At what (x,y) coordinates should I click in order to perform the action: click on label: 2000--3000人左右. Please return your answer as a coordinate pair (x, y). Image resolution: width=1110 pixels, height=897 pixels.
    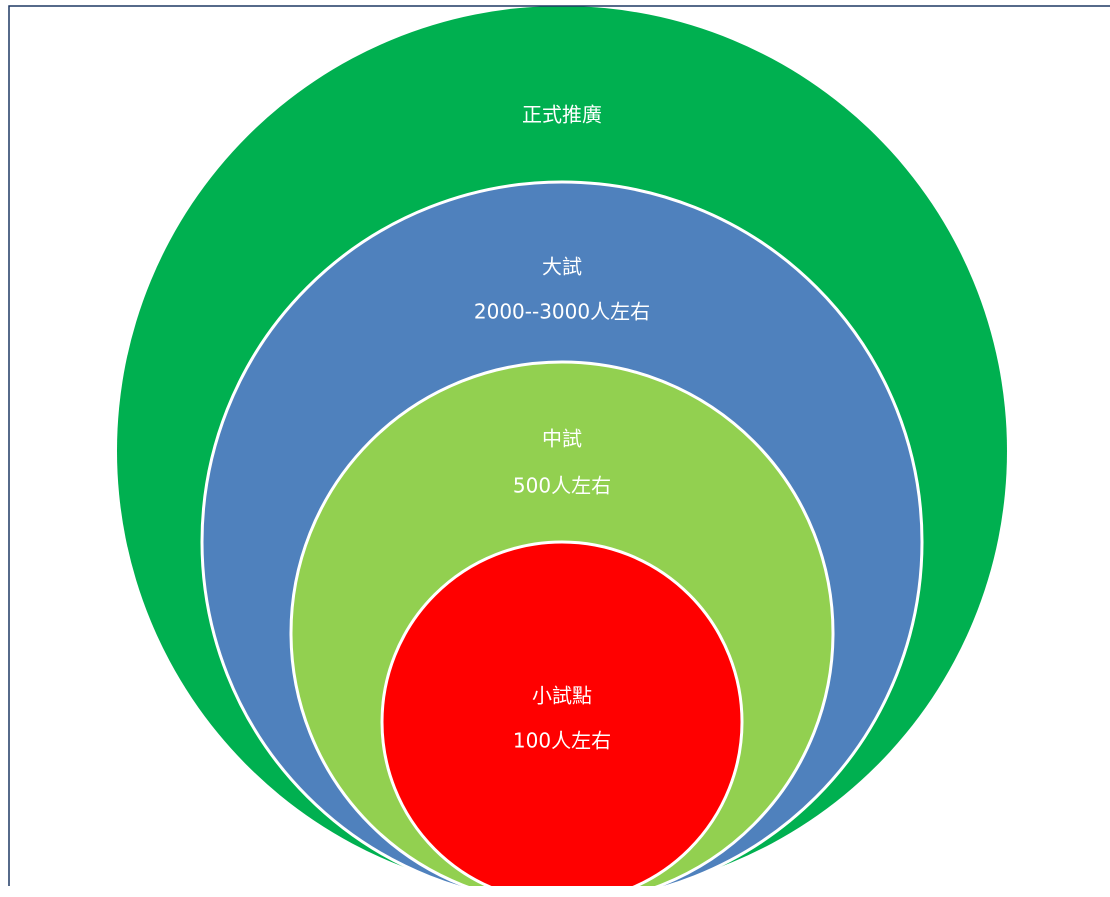
    Looking at the image, I should click on (562, 312).